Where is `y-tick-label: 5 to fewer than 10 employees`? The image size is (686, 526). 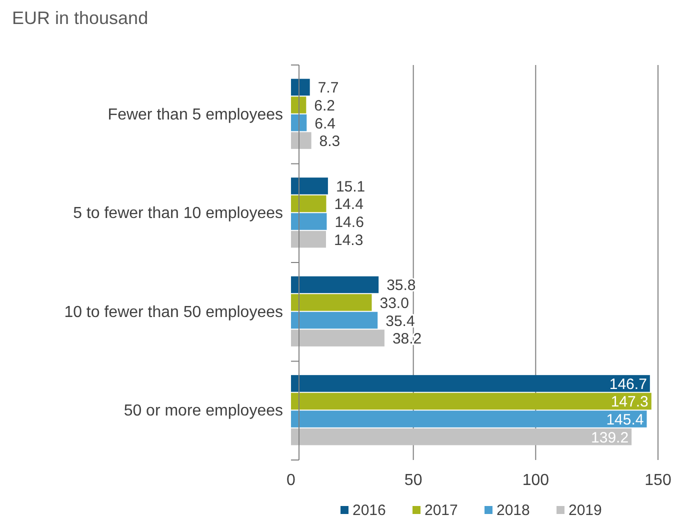 y-tick-label: 5 to fewer than 10 employees is located at coordinates (178, 213).